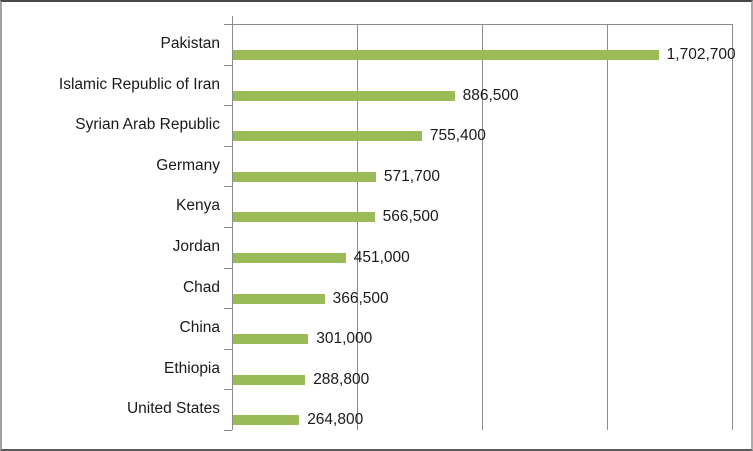 This screenshot has height=451, width=753. Describe the element at coordinates (490, 95) in the screenshot. I see `value-label: 886,500` at that location.